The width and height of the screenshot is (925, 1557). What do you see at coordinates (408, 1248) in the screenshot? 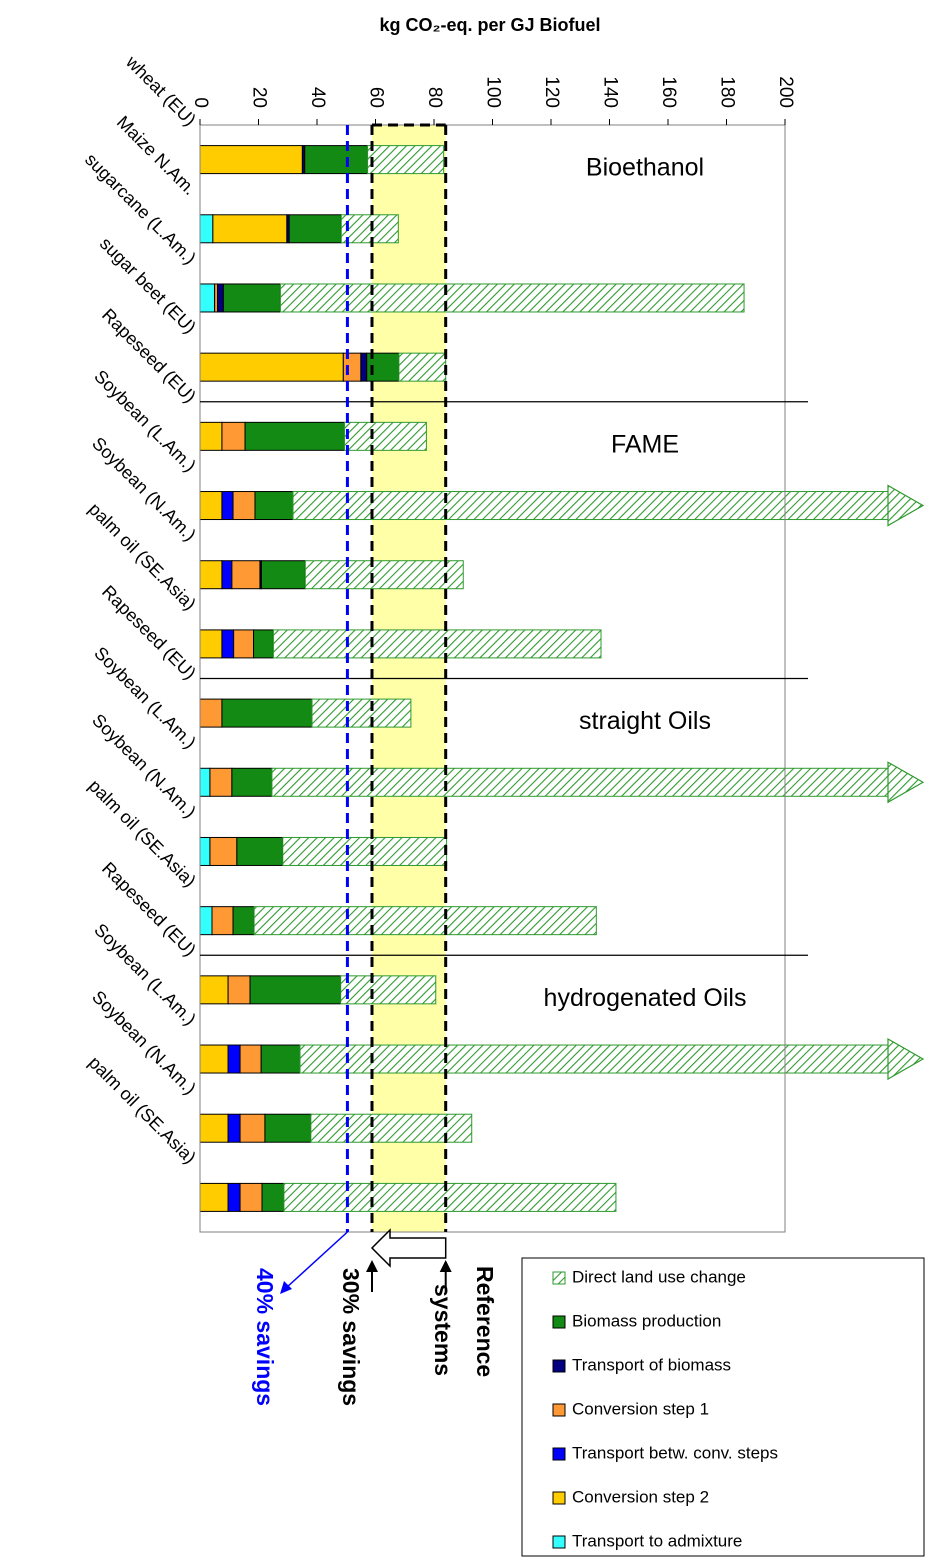
I see `savings-arrow` at bounding box center [408, 1248].